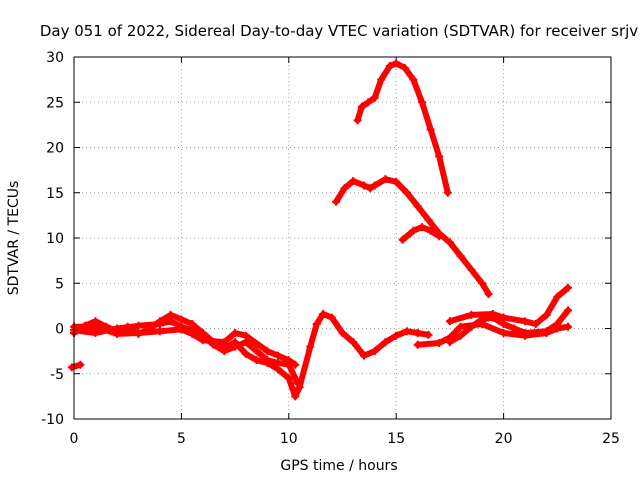  What do you see at coordinates (55, 103) in the screenshot?
I see `y-tick-label: 25` at bounding box center [55, 103].